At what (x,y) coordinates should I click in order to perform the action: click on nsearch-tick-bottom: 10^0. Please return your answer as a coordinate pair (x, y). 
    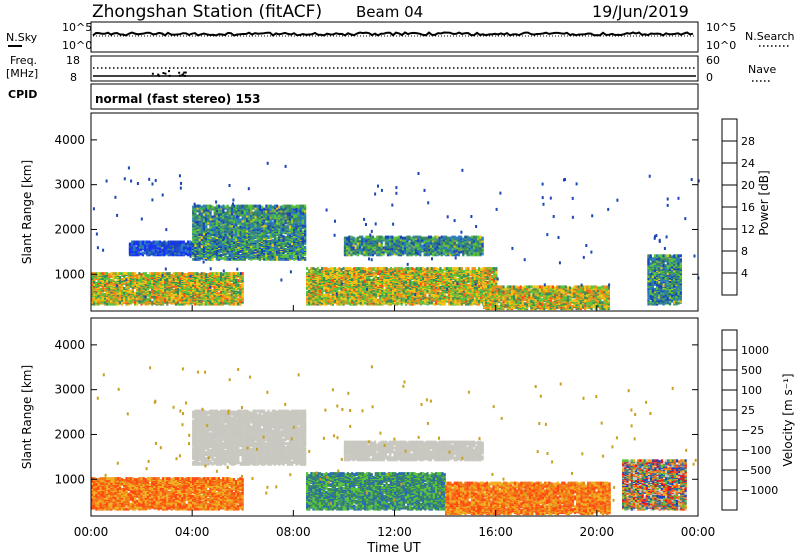
    Looking at the image, I should click on (721, 45).